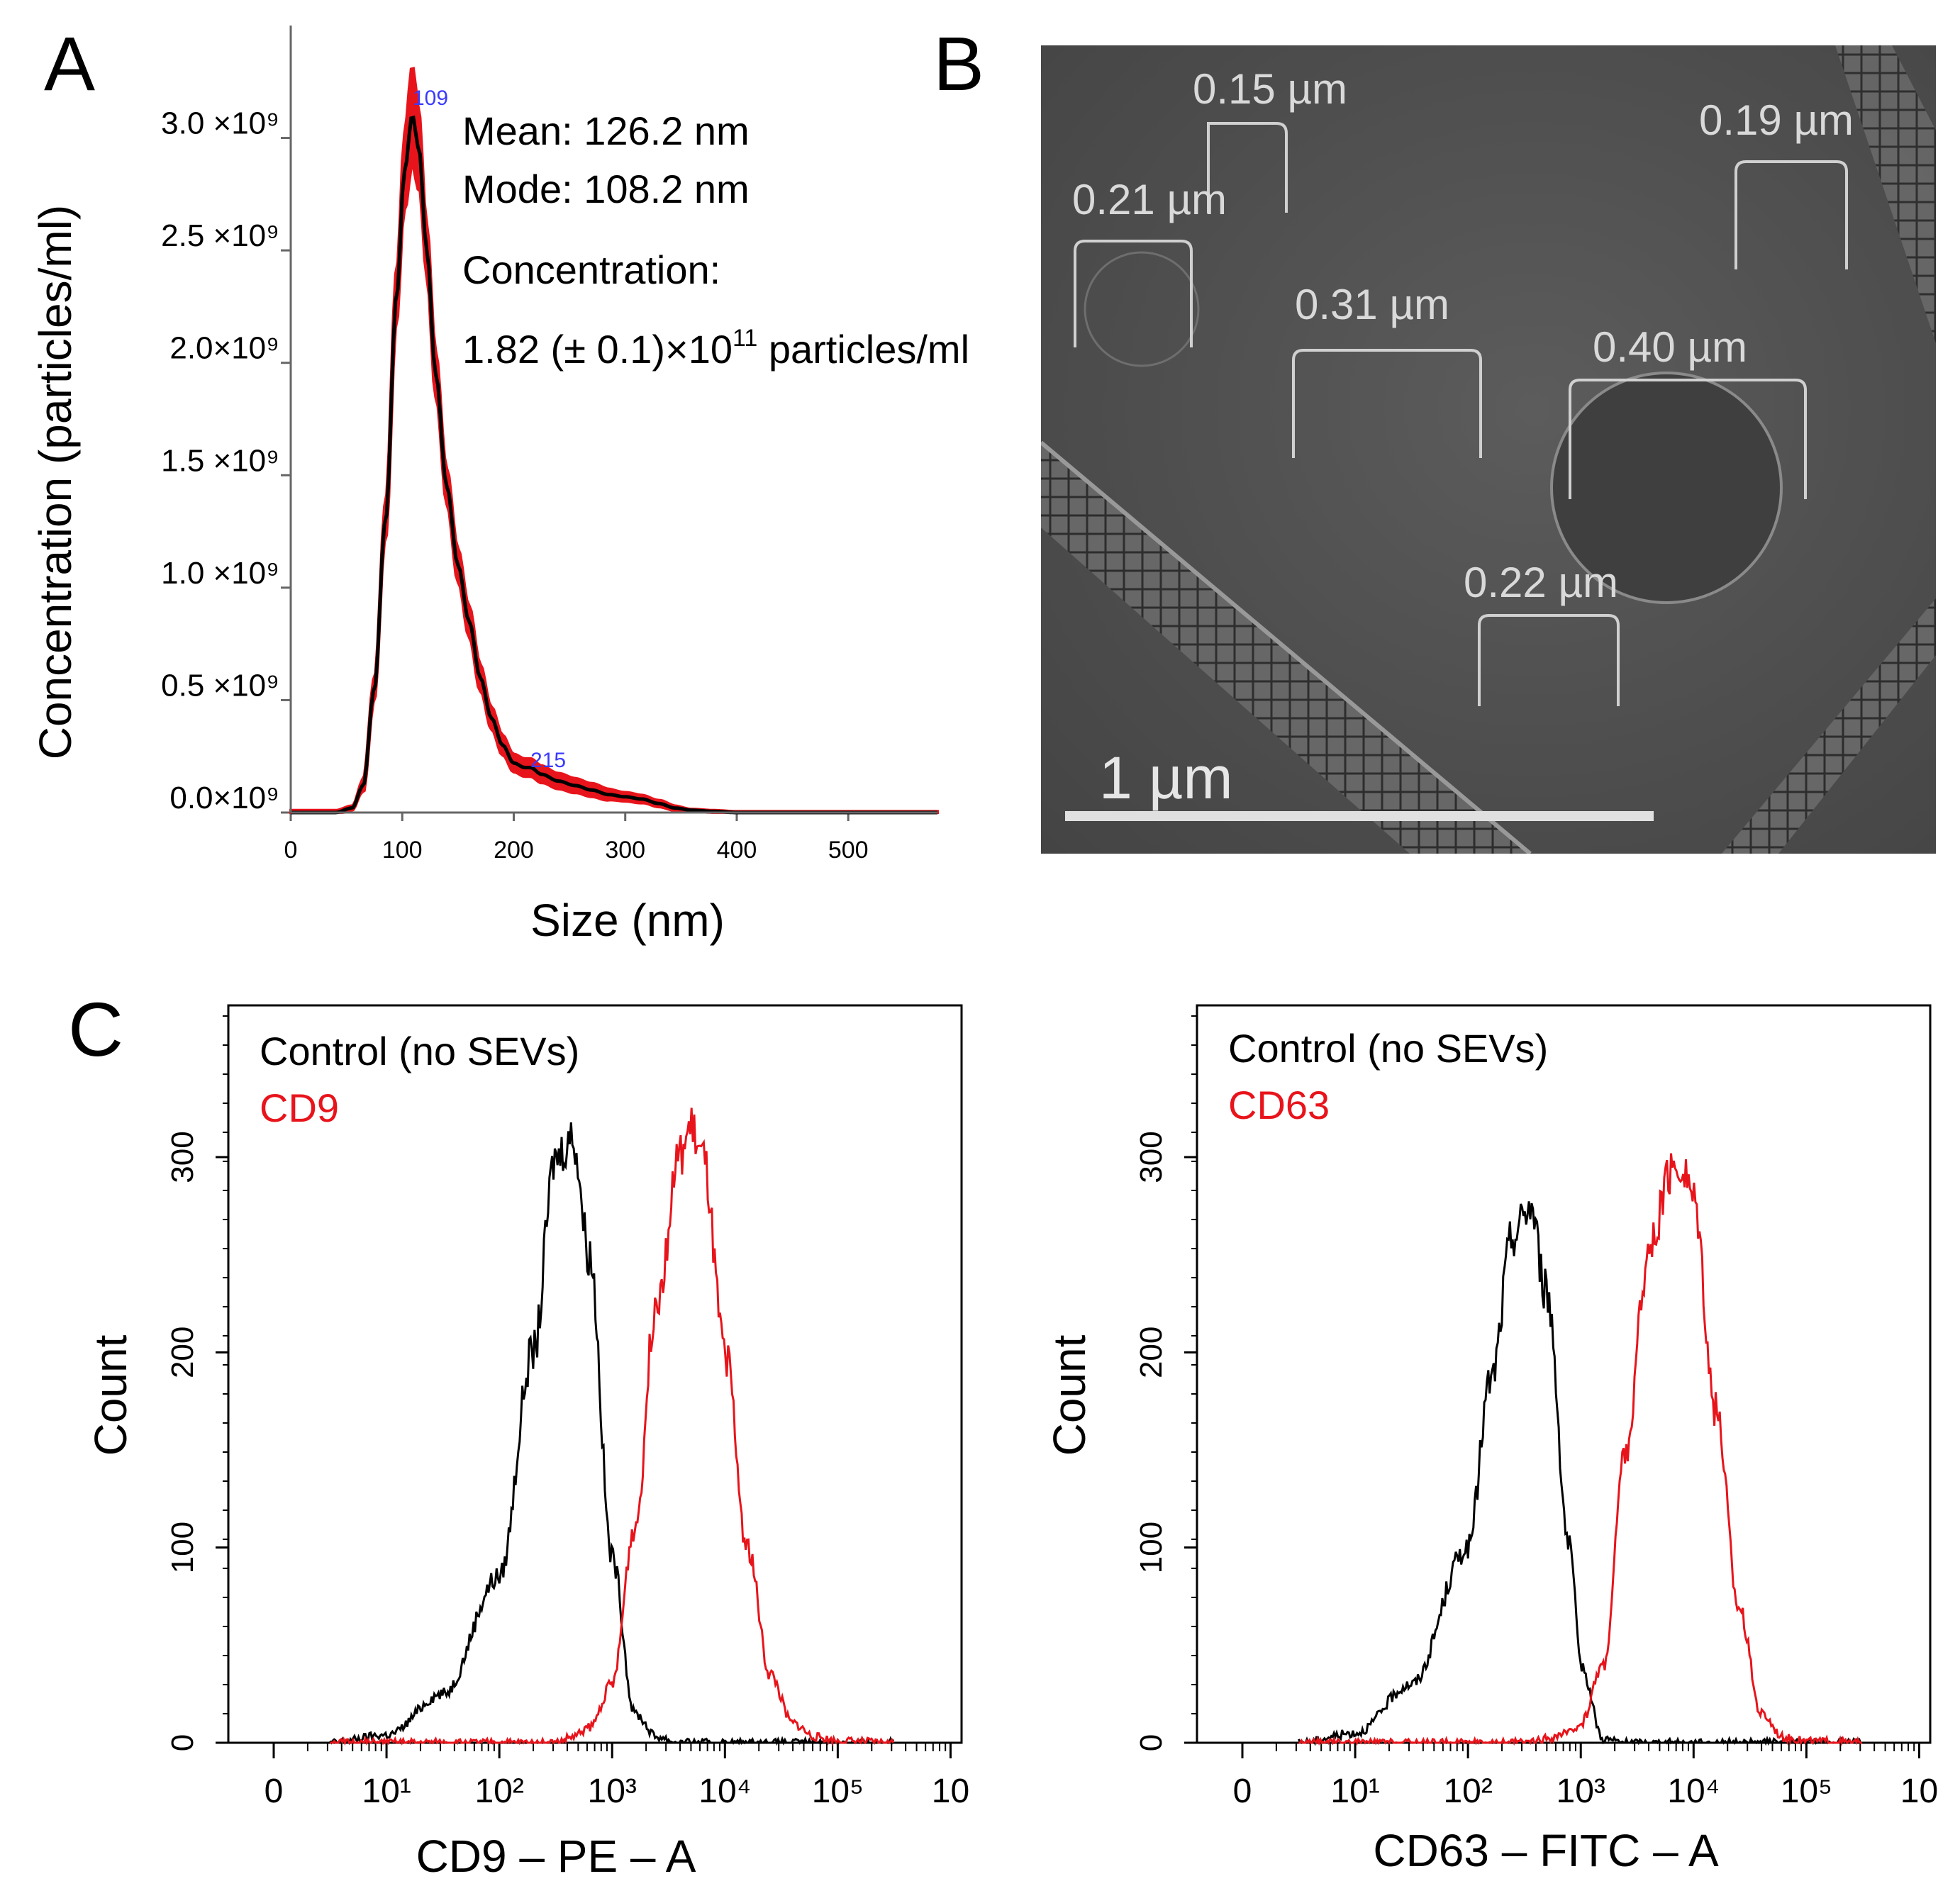 This screenshot has width=1960, height=1903. I want to click on c2-x-tick-label: 10¹, so click(1354, 1791).